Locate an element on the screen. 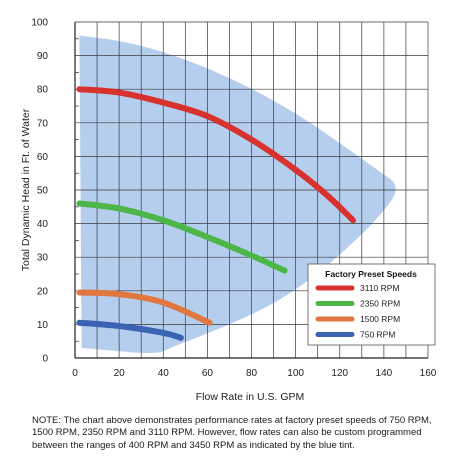 The width and height of the screenshot is (450, 460). series-line-1500-rpm is located at coordinates (144, 307).